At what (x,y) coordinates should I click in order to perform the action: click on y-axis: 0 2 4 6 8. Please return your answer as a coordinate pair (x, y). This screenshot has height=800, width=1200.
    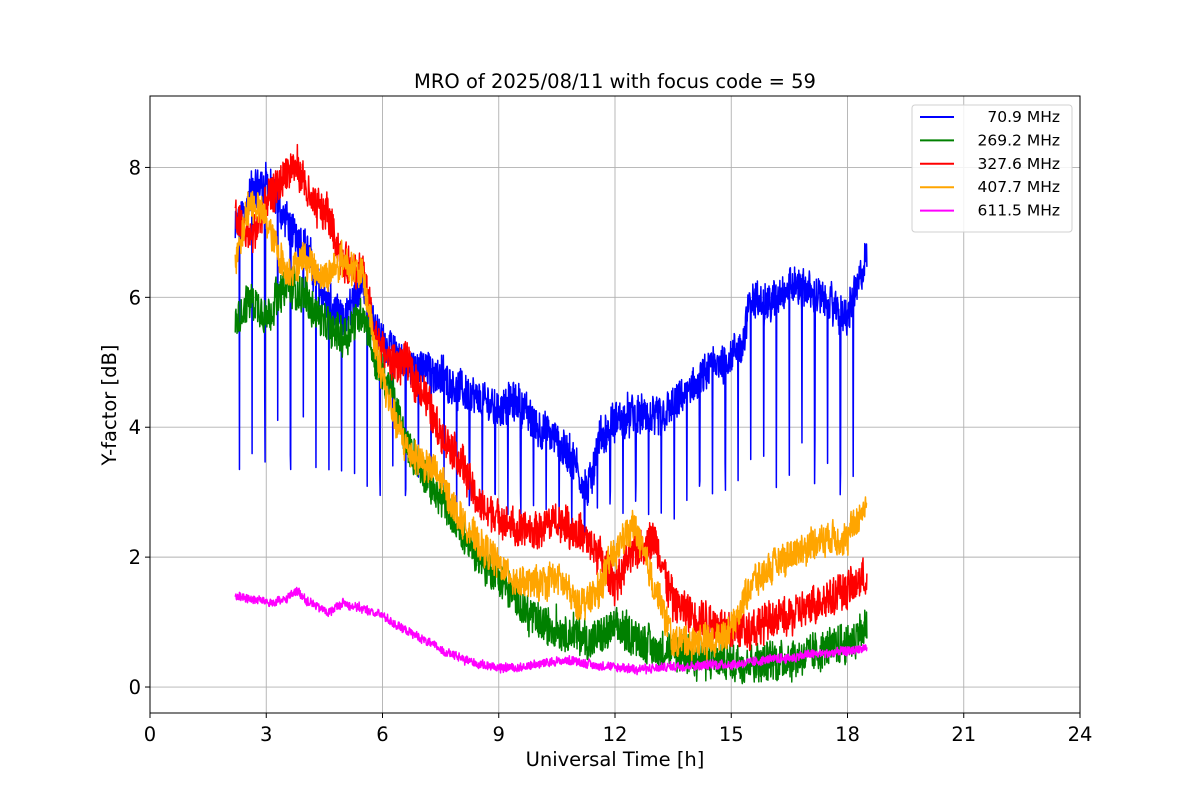
    Looking at the image, I should click on (139, 427).